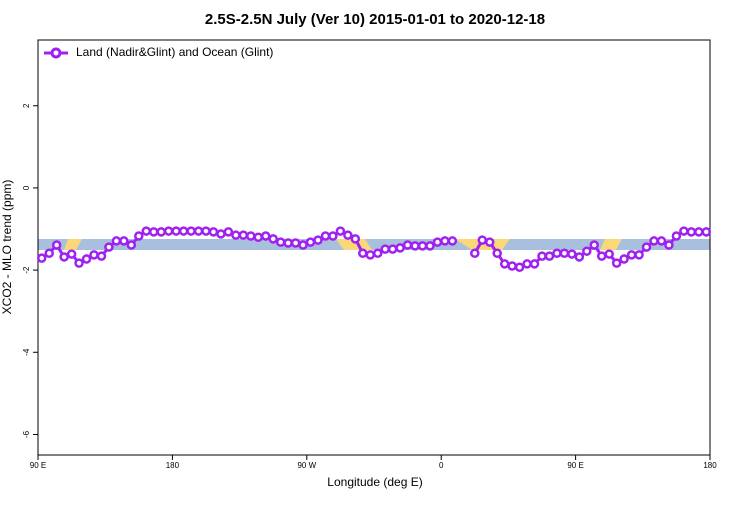  What do you see at coordinates (306, 465) in the screenshot?
I see `x-tick-label: 90 W` at bounding box center [306, 465].